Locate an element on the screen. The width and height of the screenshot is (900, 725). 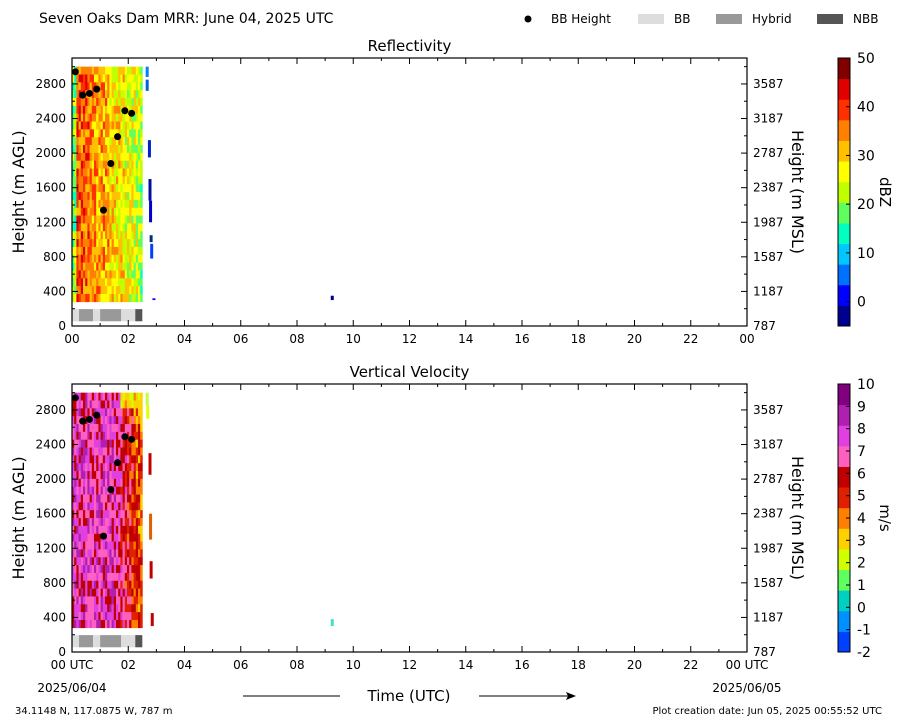
y-tick-label: 2000 is located at coordinates (50, 153).